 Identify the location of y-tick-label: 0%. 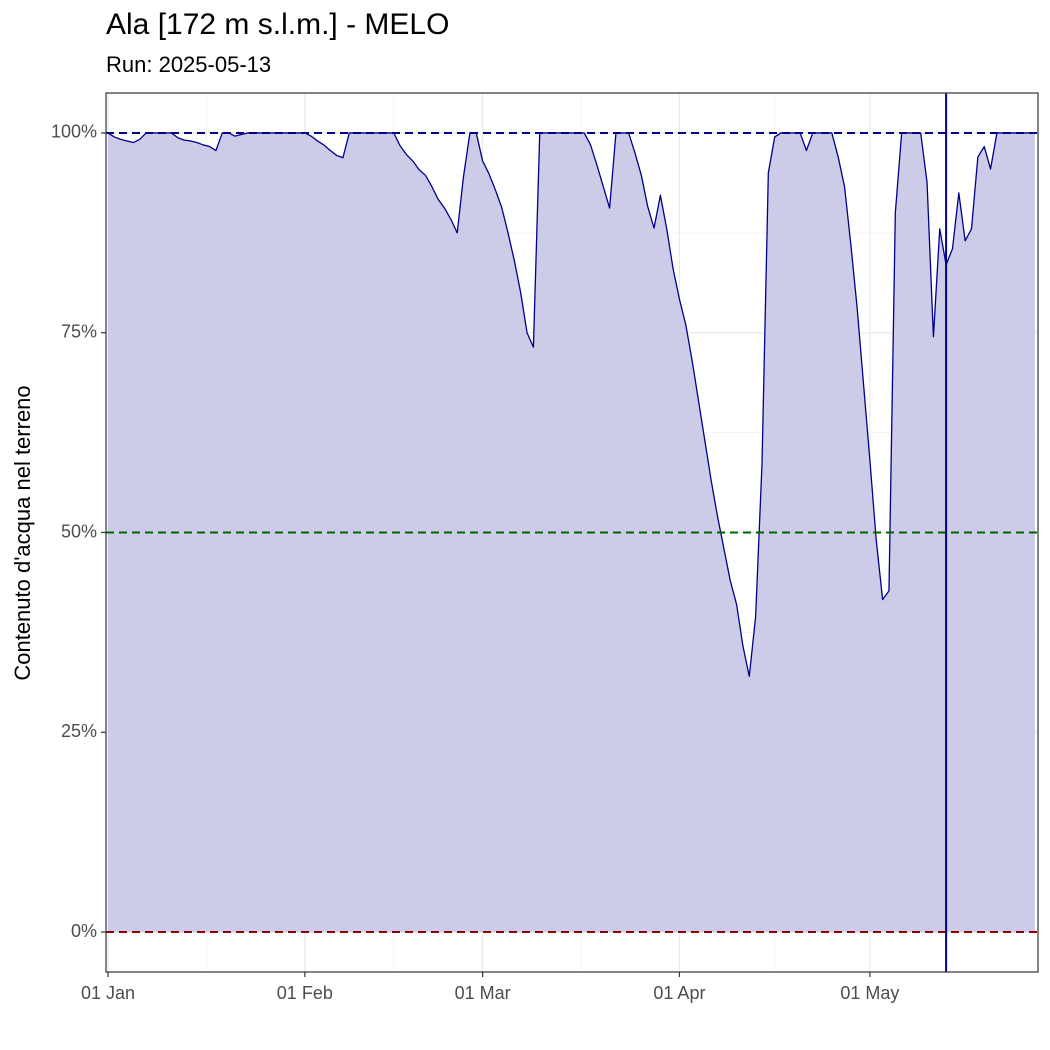
(84, 931).